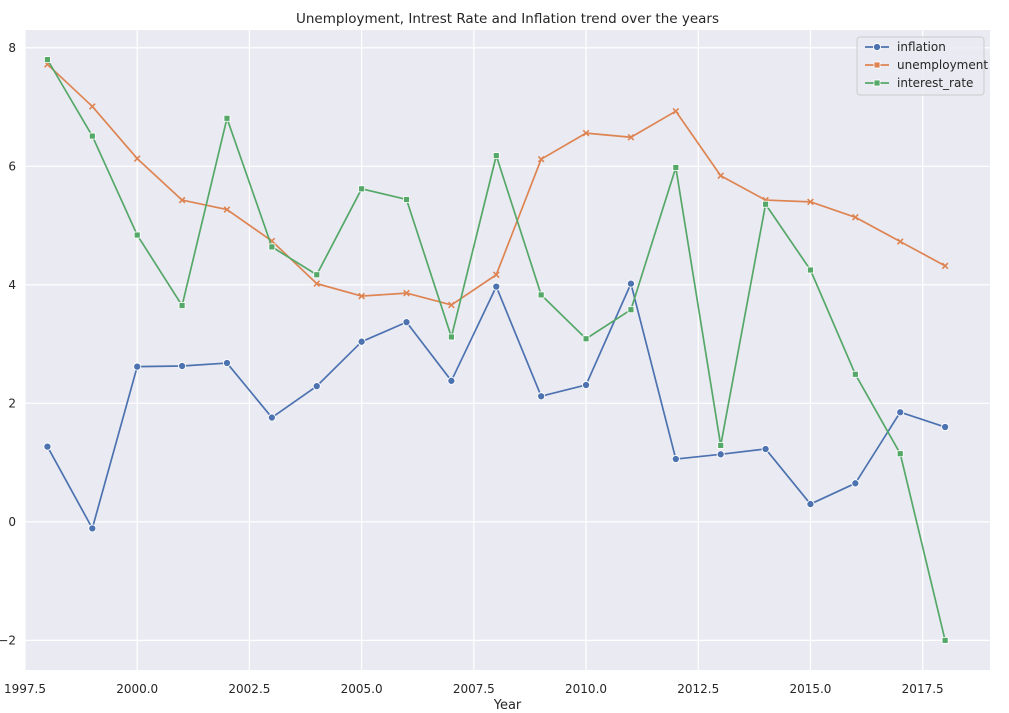 This screenshot has height=713, width=1009. Describe the element at coordinates (921, 47) in the screenshot. I see `legend-label: inflation` at that location.